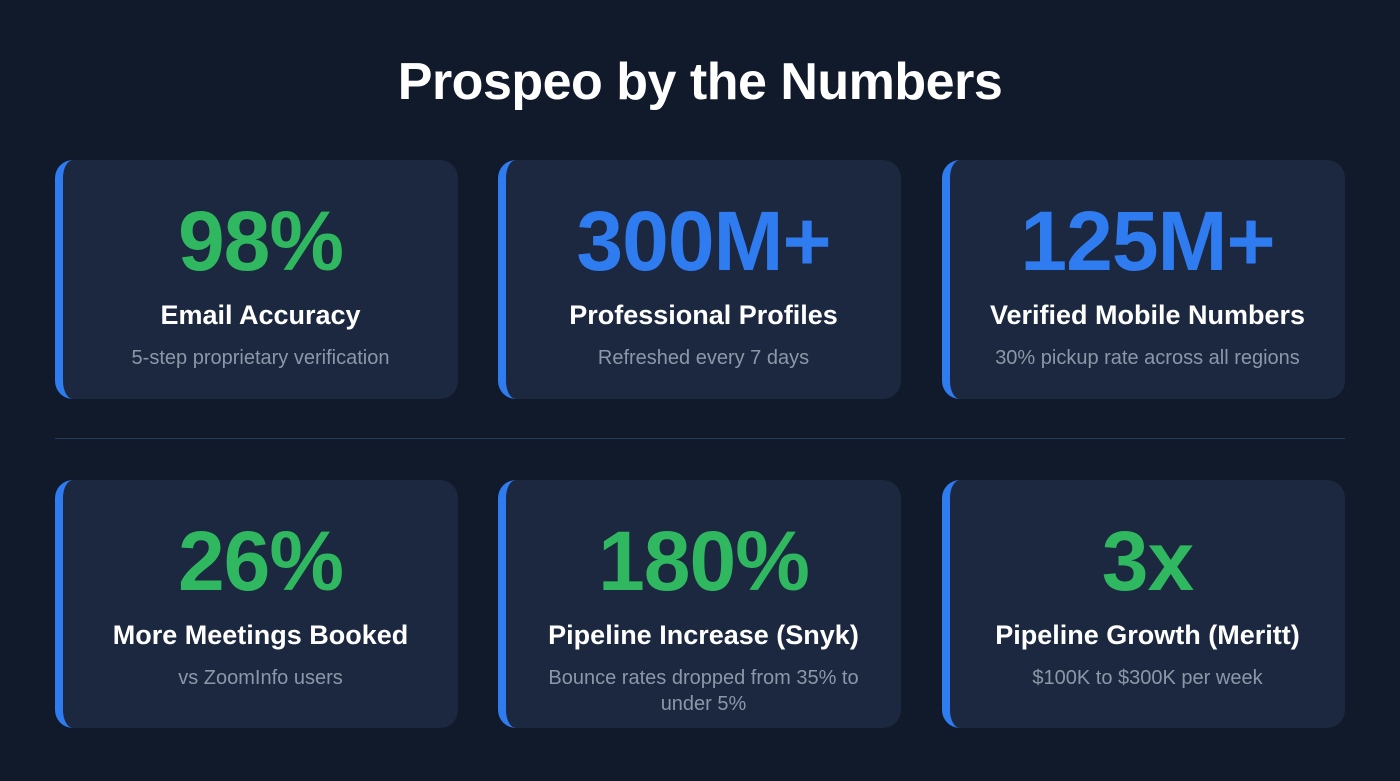 Image resolution: width=1400 pixels, height=781 pixels. I want to click on stat-label: Verified Mobile Numbers, so click(1147, 315).